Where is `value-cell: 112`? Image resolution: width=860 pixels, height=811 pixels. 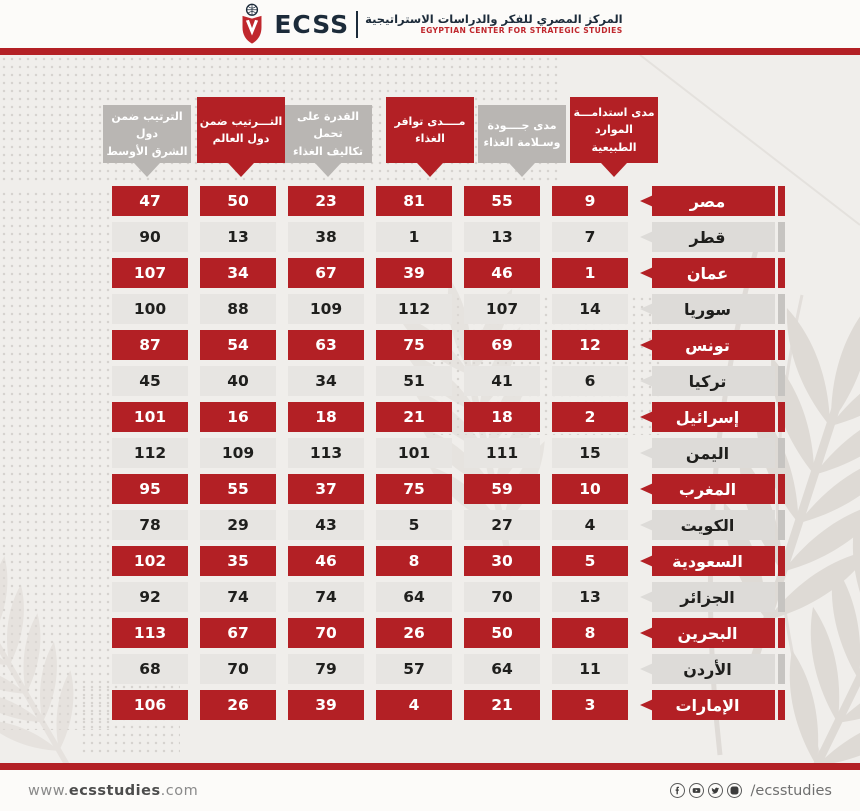 value-cell: 112 is located at coordinates (414, 309).